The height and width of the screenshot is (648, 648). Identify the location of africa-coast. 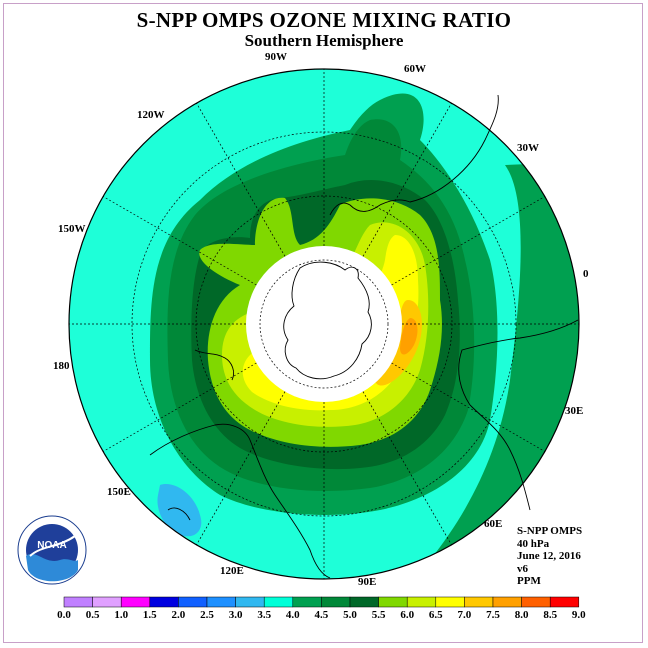
(518, 415).